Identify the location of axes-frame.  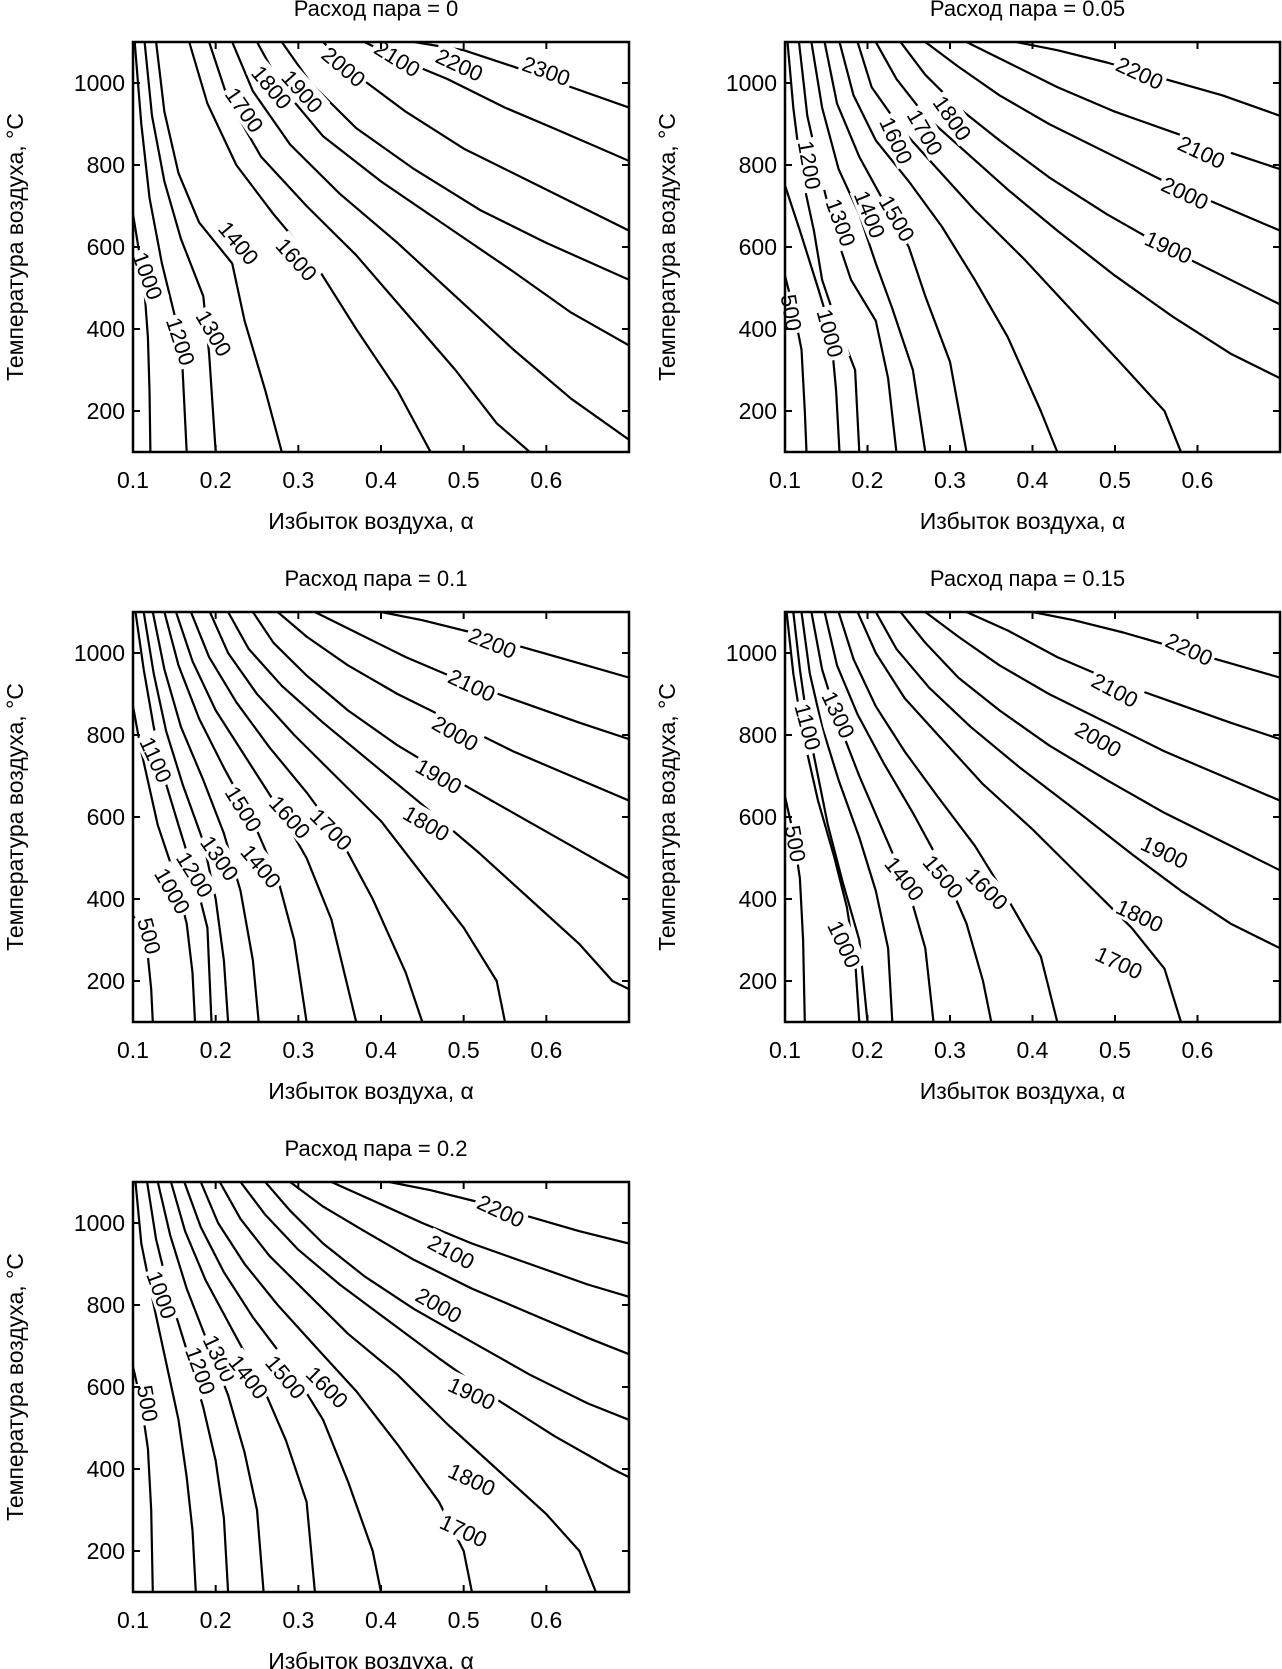
(381, 817).